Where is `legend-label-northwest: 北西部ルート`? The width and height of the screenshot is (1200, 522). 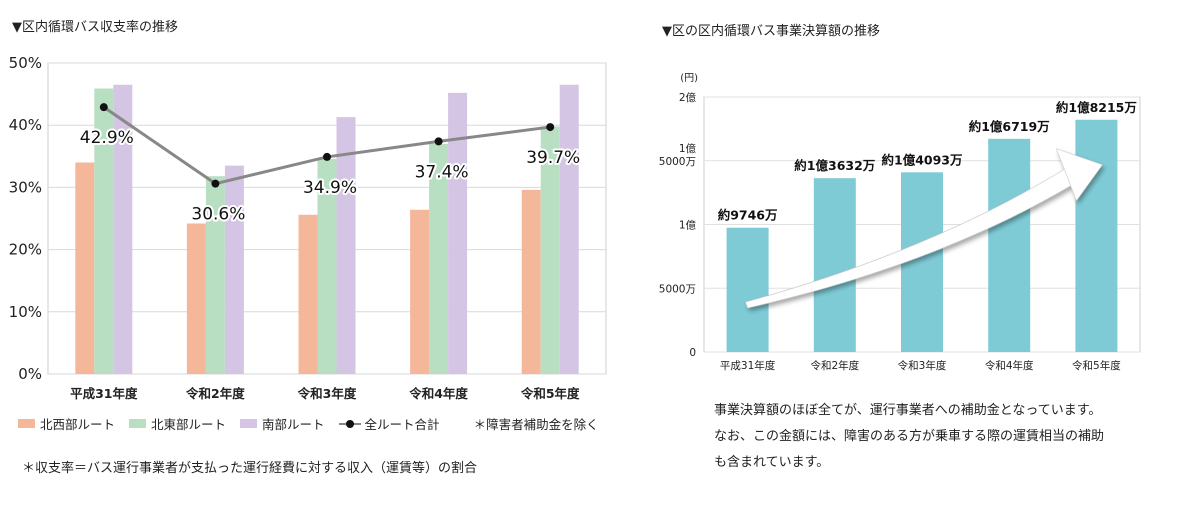
legend-label-northwest: 北西部ルート is located at coordinates (78, 424).